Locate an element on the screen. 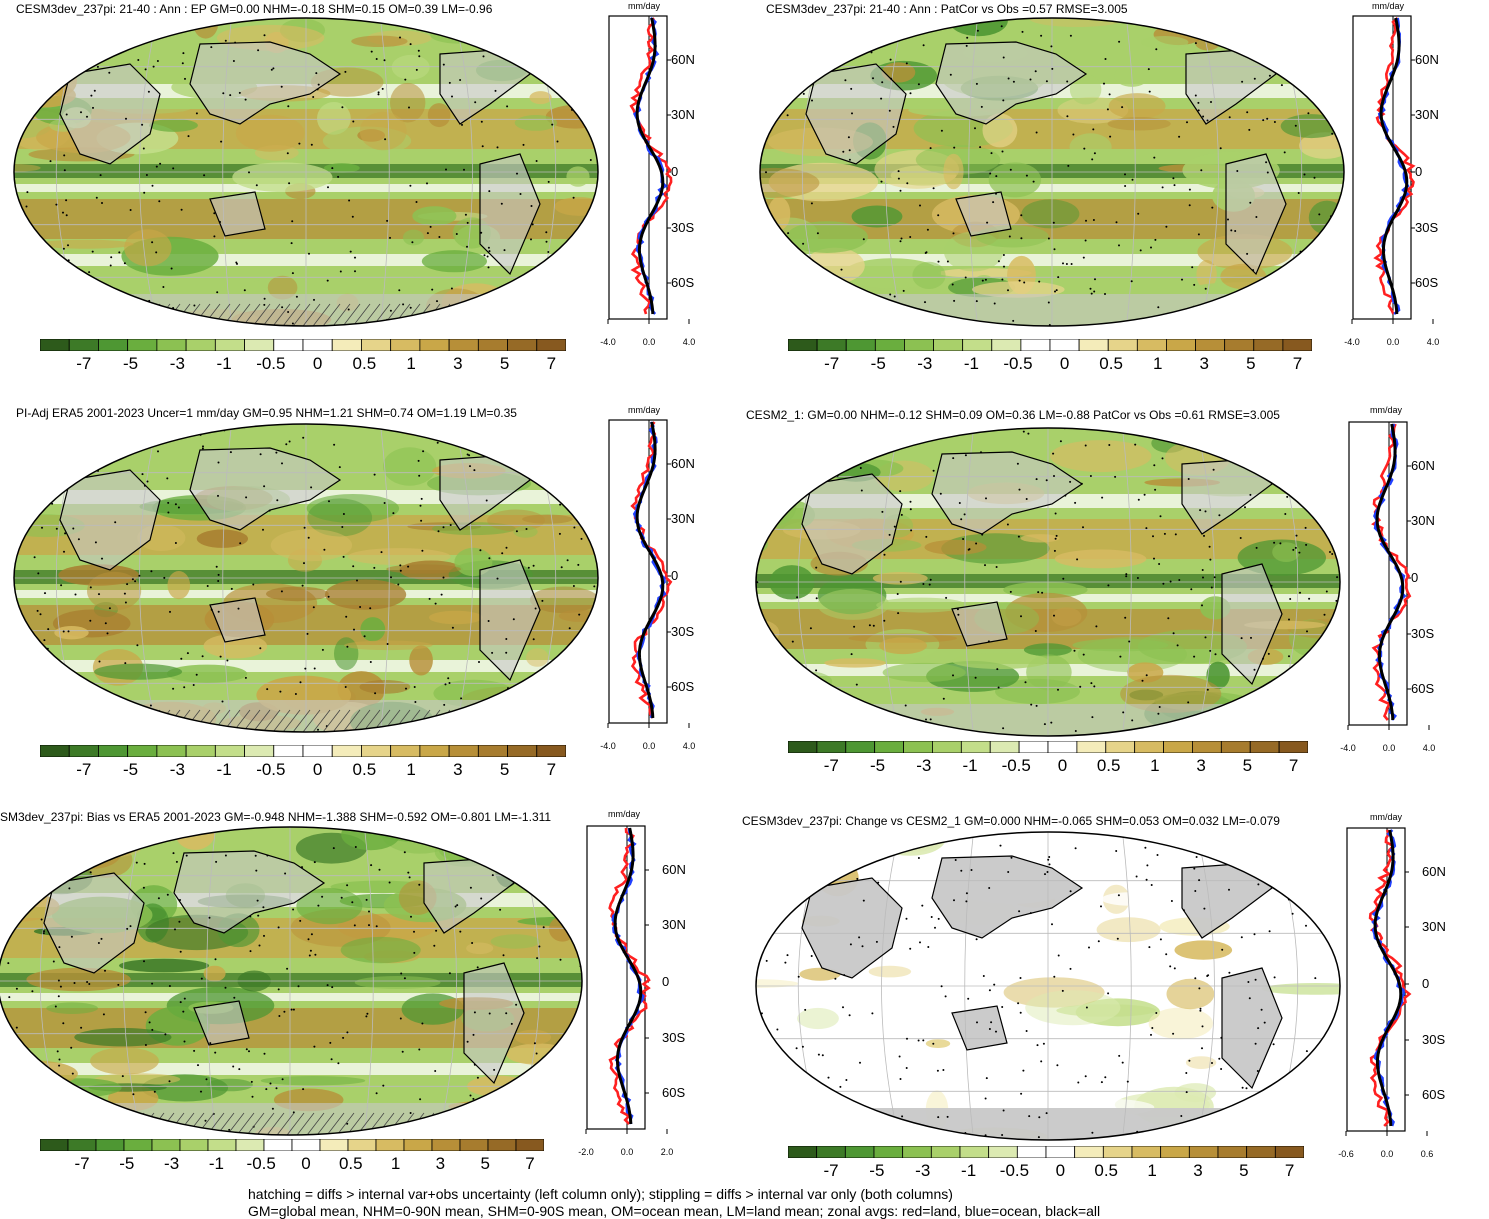 This screenshot has width=1489, height=1219. zonal-mean-plot: -0.6 0.0 0.6 60N 30N 0 30S 60S is located at coordinates (1392, 993).